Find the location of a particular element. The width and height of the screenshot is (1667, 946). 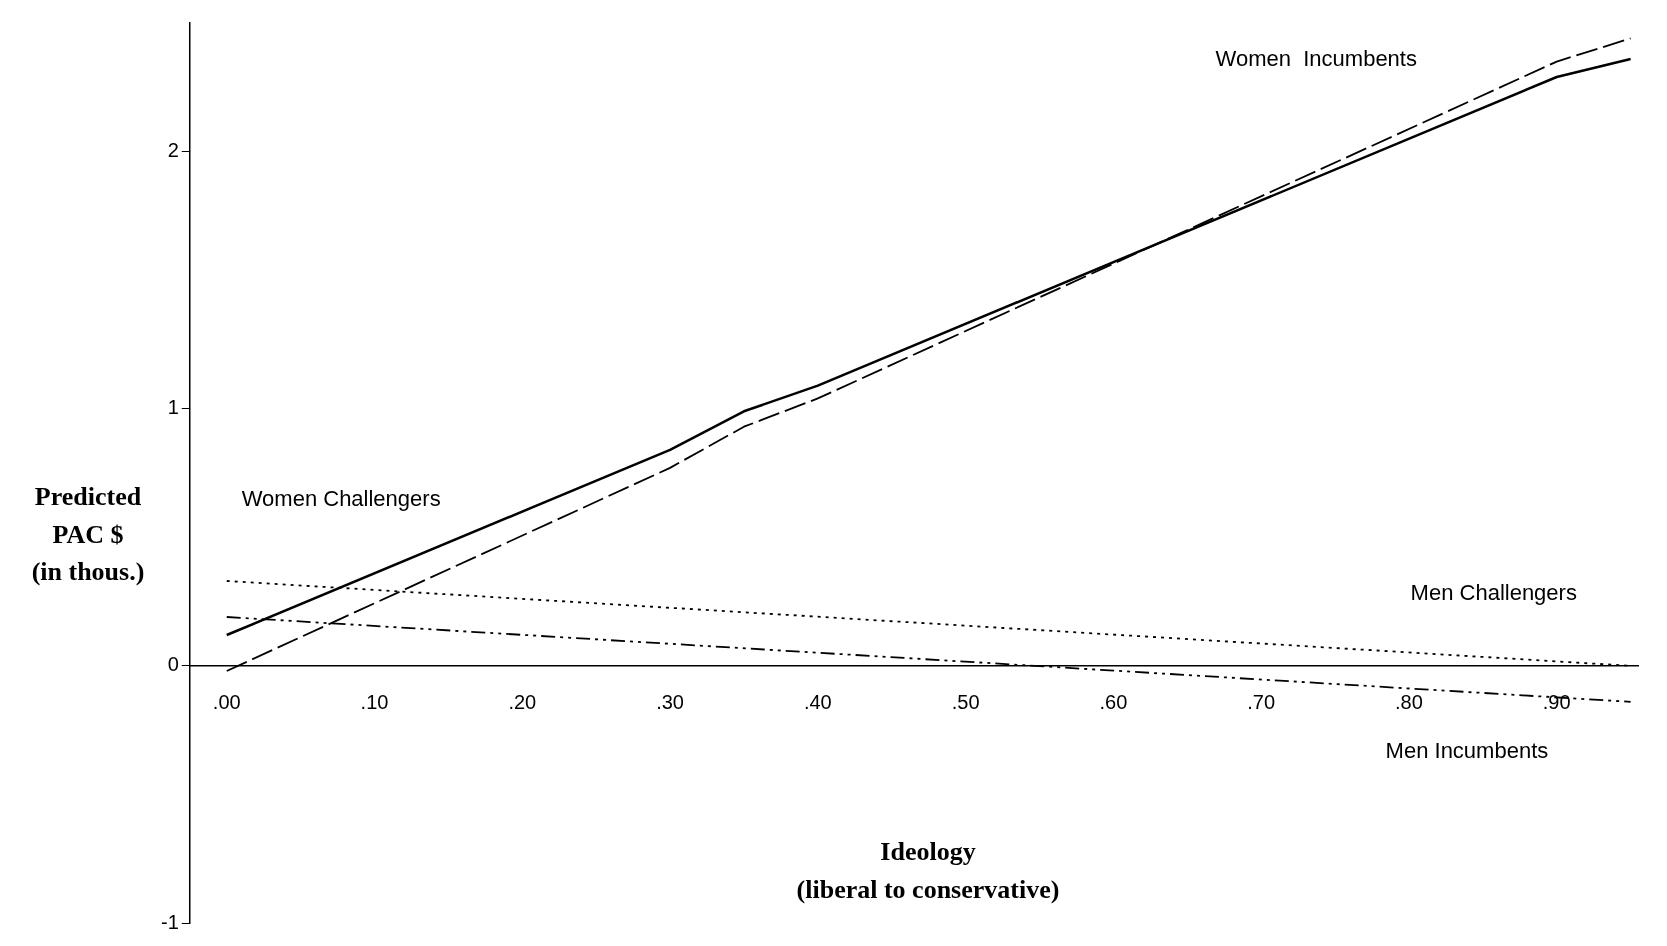

x-tick-label: .90 is located at coordinates (1556, 702).